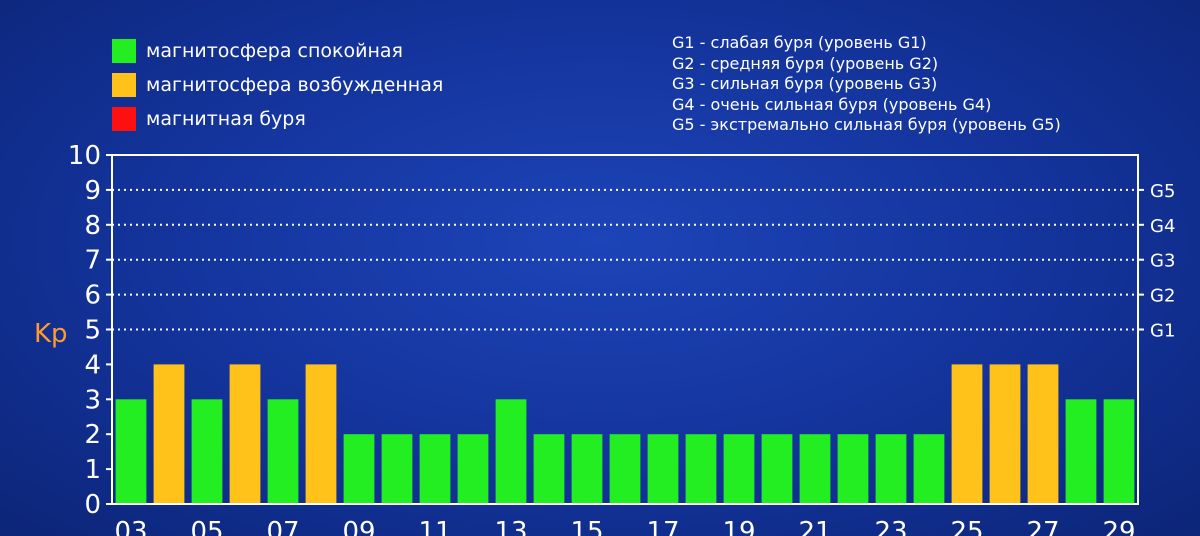 The width and height of the screenshot is (1200, 536). I want to click on x-tick-label-29: 29, so click(1118, 526).